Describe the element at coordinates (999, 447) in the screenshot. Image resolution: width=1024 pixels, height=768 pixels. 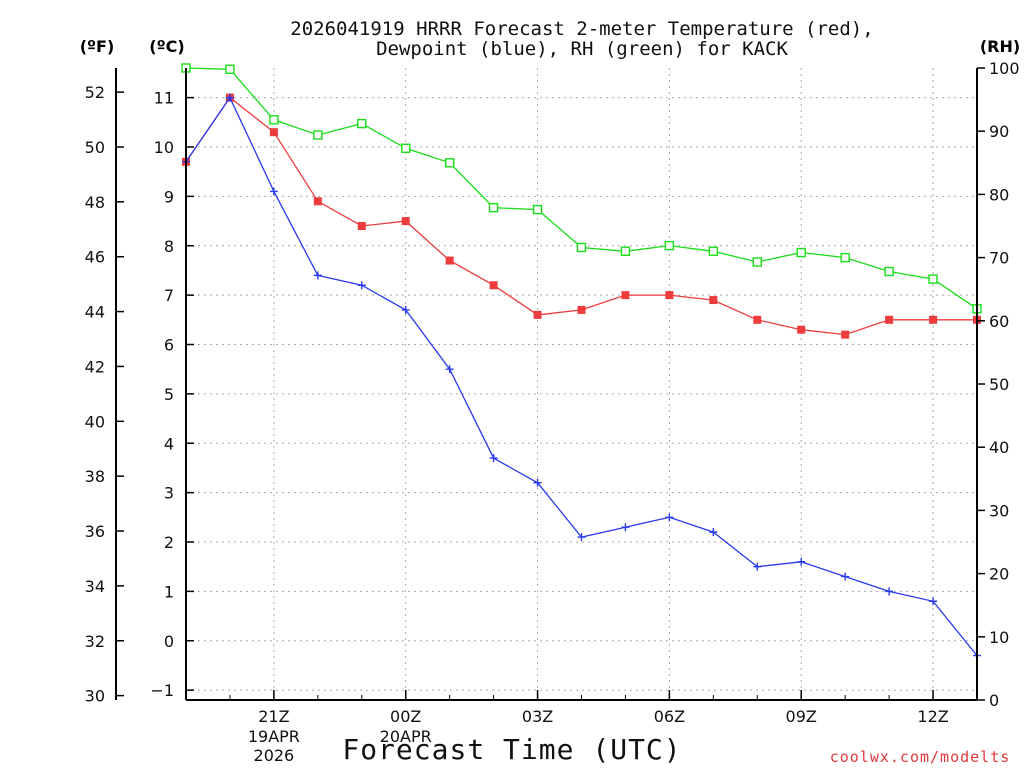
I see `rh-tick-label: 40` at that location.